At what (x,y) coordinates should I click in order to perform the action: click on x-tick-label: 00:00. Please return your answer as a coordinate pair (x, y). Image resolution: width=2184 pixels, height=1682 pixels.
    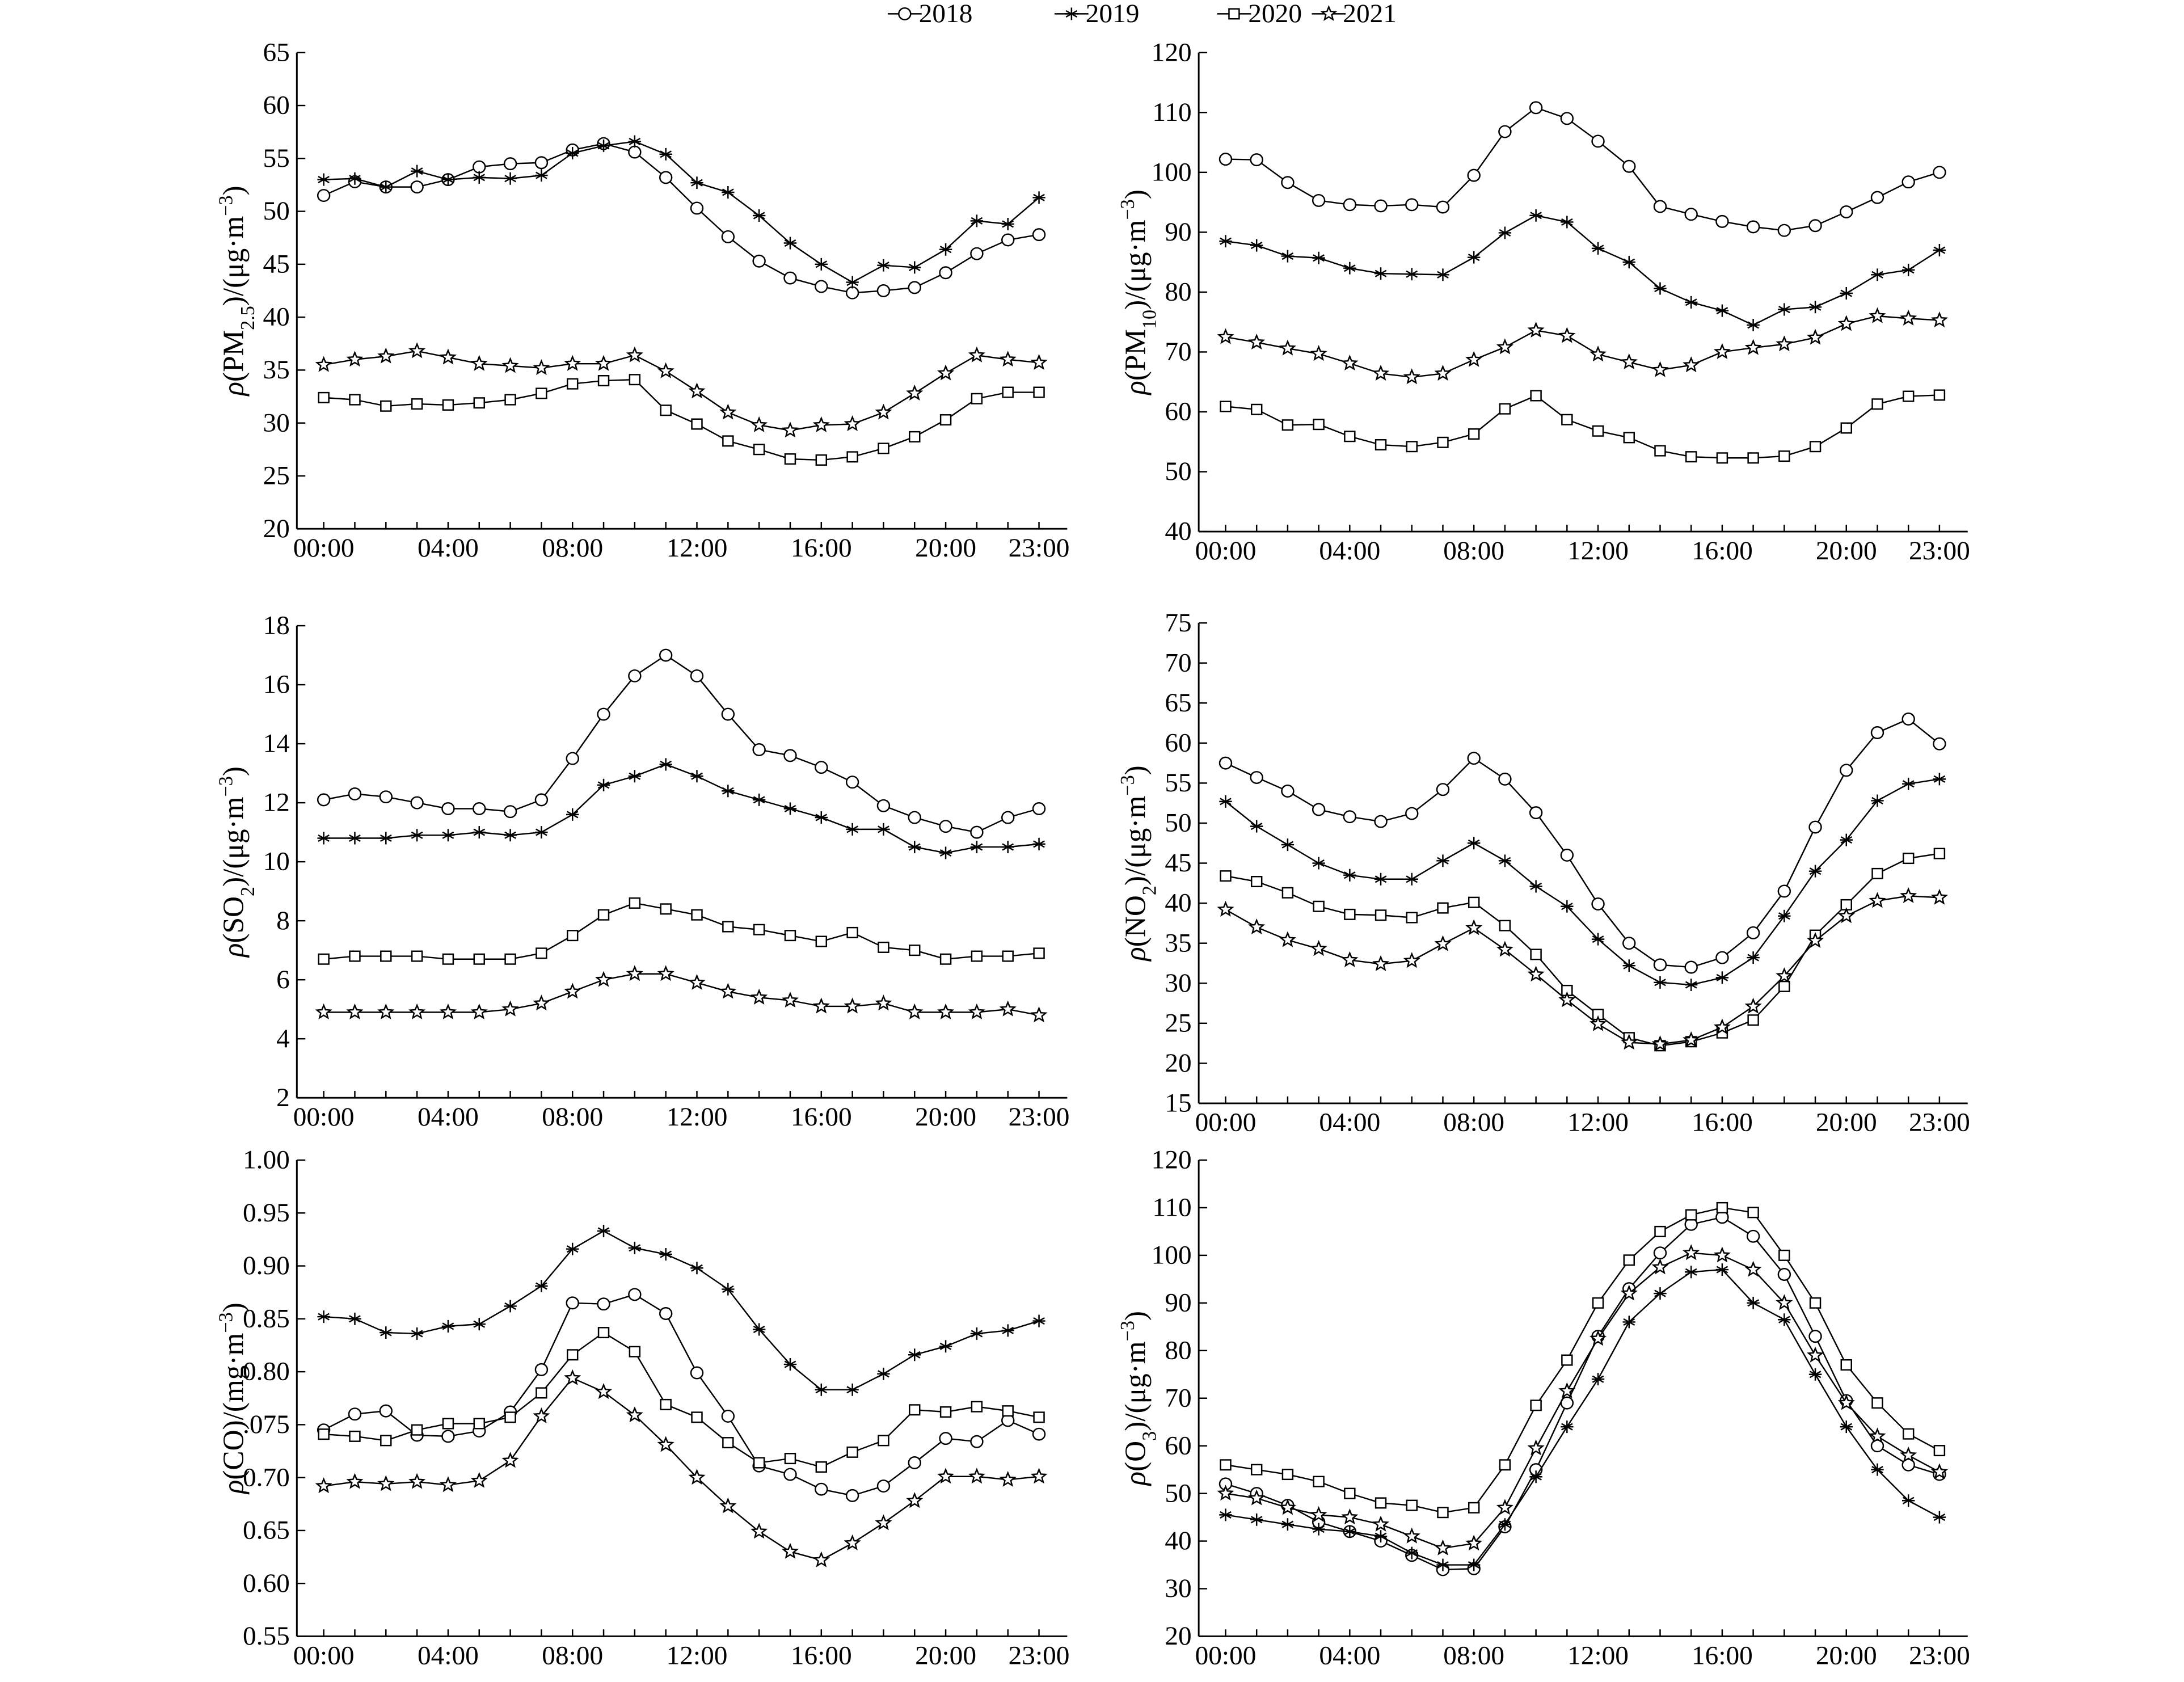
    Looking at the image, I should click on (324, 1117).